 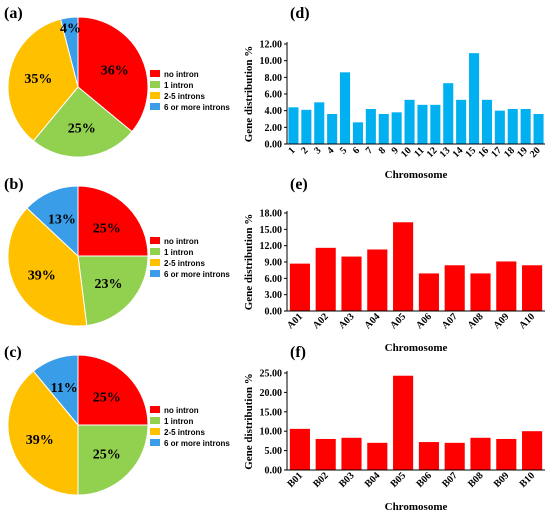 What do you see at coordinates (271, 214) in the screenshot?
I see `y-tick-label: 18.00` at bounding box center [271, 214].